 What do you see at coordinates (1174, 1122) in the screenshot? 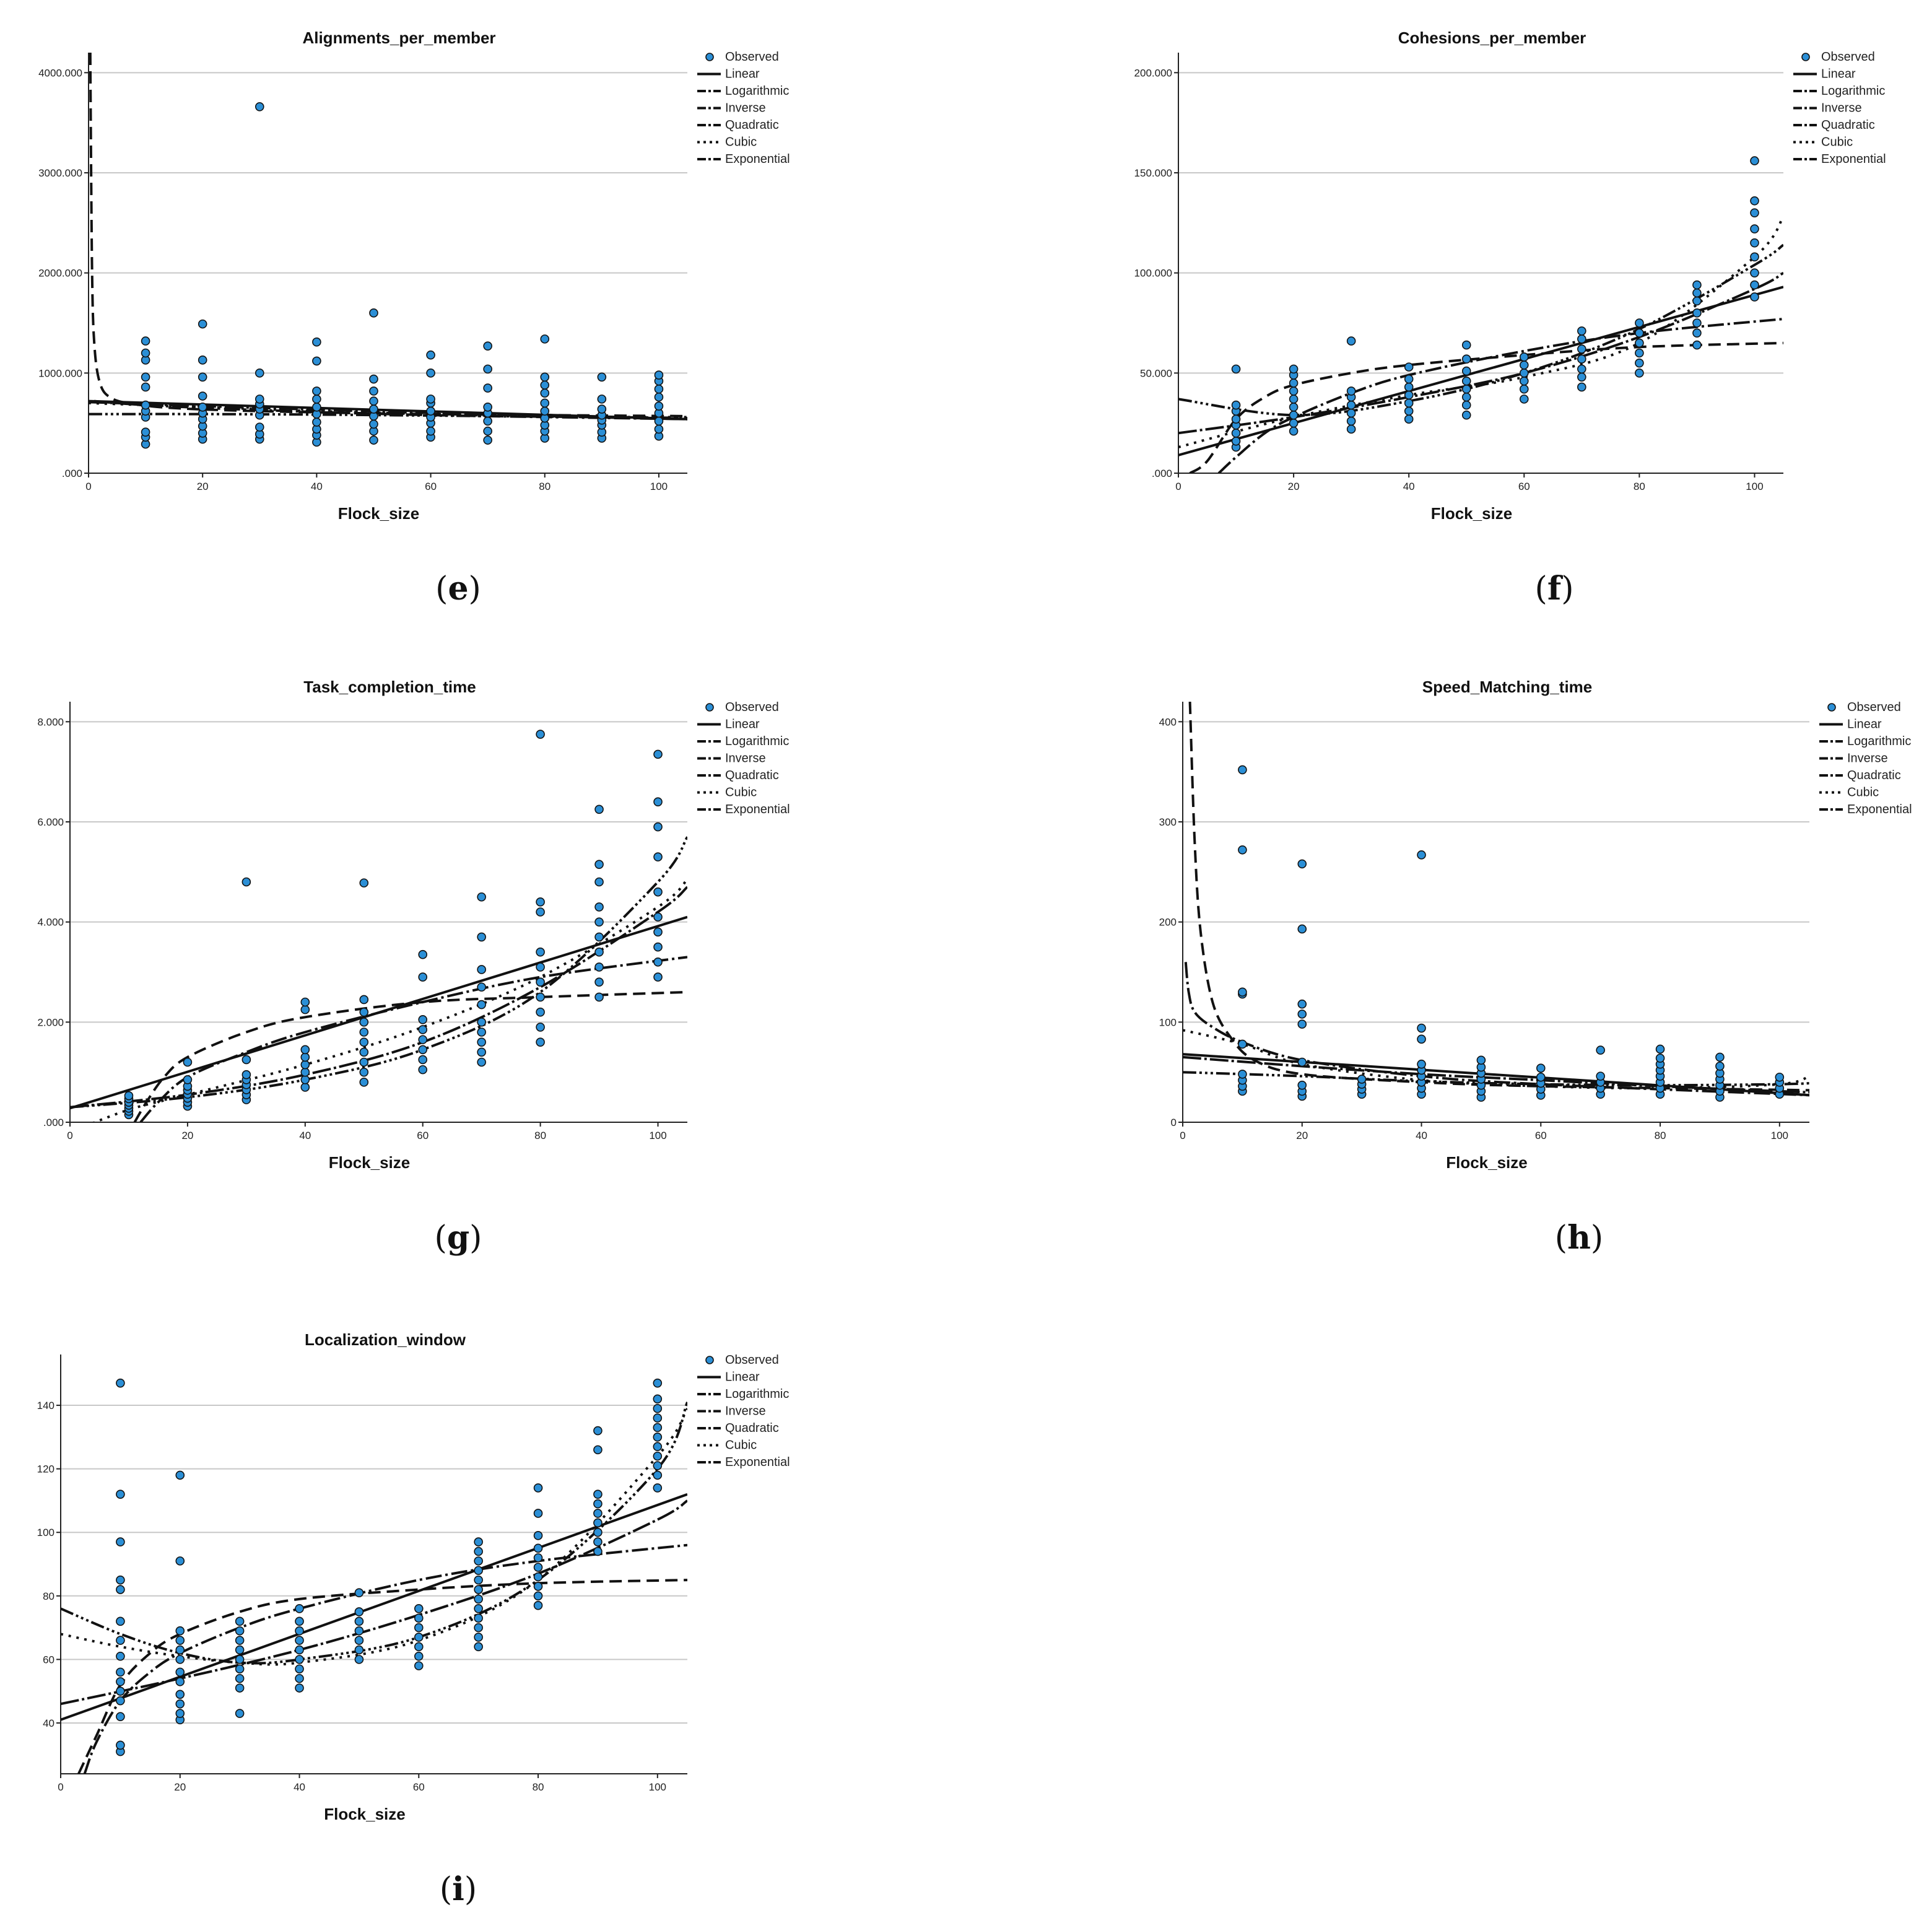
I see `y-tick-label: 0` at bounding box center [1174, 1122].